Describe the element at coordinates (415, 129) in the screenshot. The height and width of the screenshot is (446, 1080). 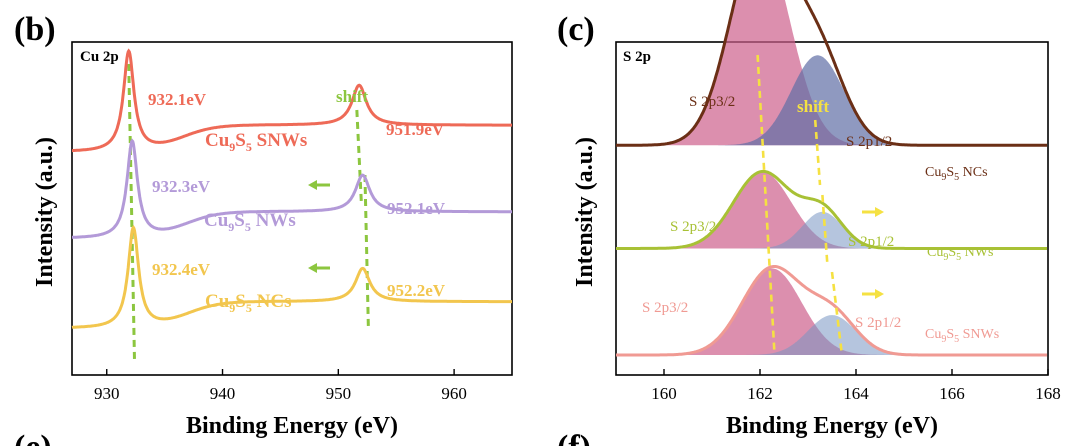
I see `b-peak-label-2: 951.9eV` at that location.